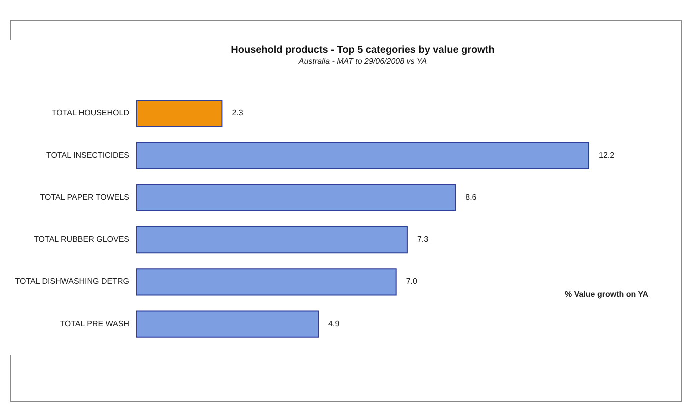  What do you see at coordinates (82, 239) in the screenshot?
I see `y-tick-label: TOTAL RUBBER GLOVES` at bounding box center [82, 239].